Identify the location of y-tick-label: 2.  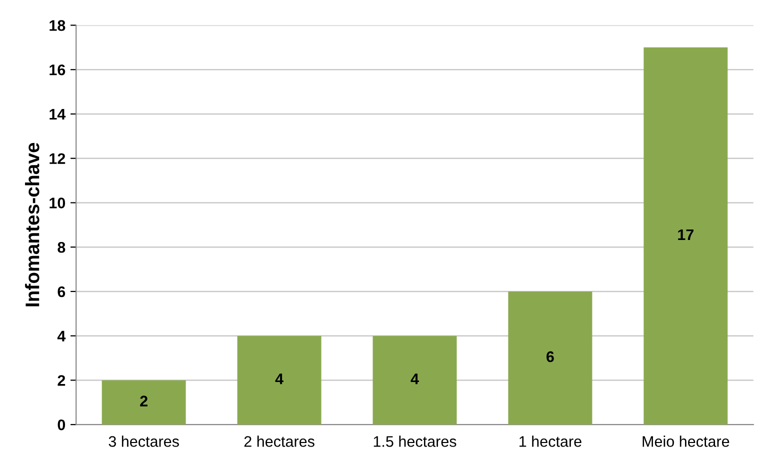
(62, 380).